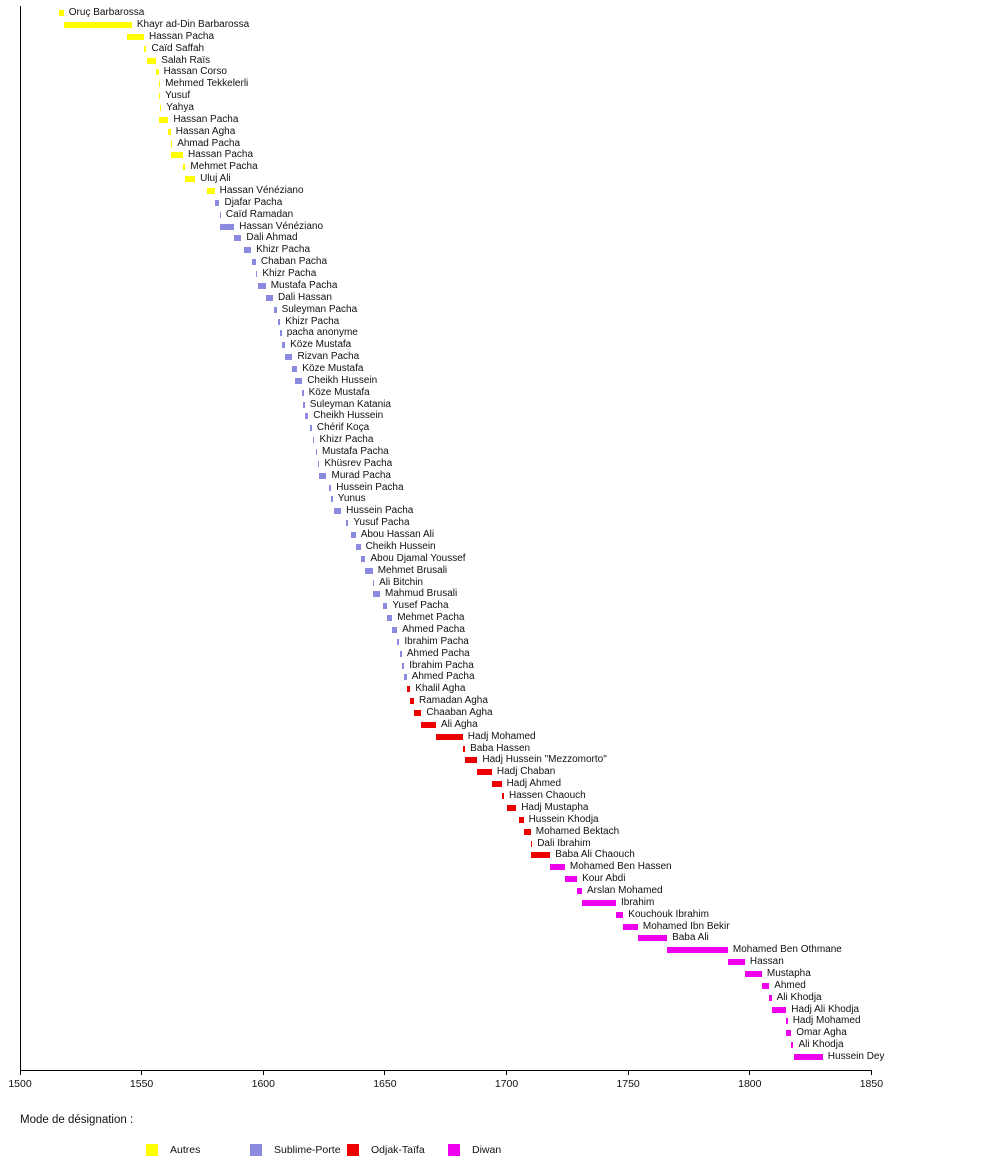 The width and height of the screenshot is (1000, 1166). Describe the element at coordinates (272, 238) in the screenshot. I see `ruler-name-label: Dali Ahmad` at that location.